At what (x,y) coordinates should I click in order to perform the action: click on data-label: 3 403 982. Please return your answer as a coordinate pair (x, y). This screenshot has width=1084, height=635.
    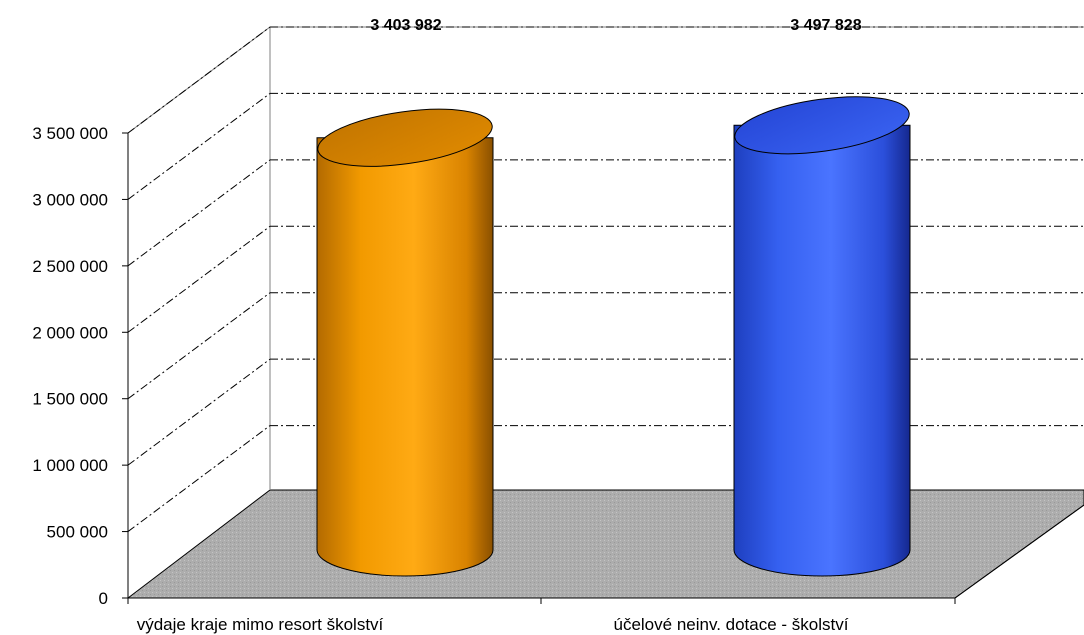
    Looking at the image, I should click on (405, 25).